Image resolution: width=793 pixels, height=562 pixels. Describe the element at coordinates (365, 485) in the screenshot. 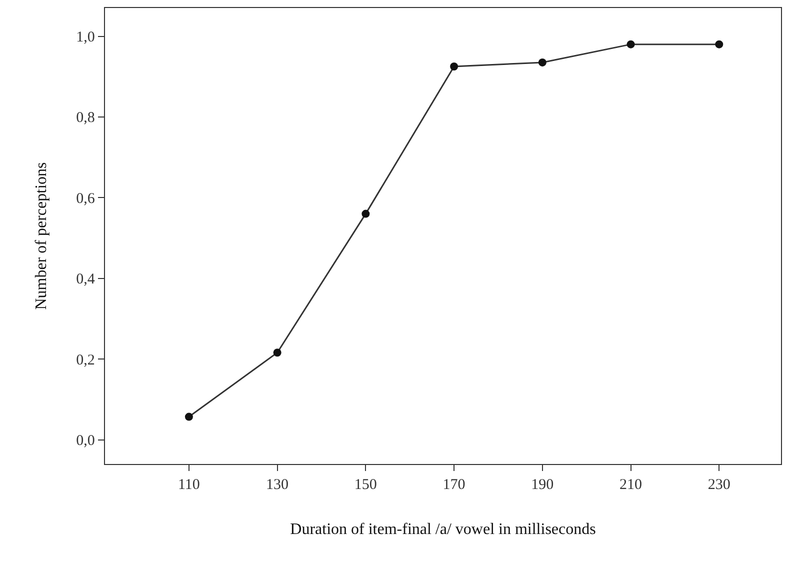

I see `x-tick-label: 150` at that location.